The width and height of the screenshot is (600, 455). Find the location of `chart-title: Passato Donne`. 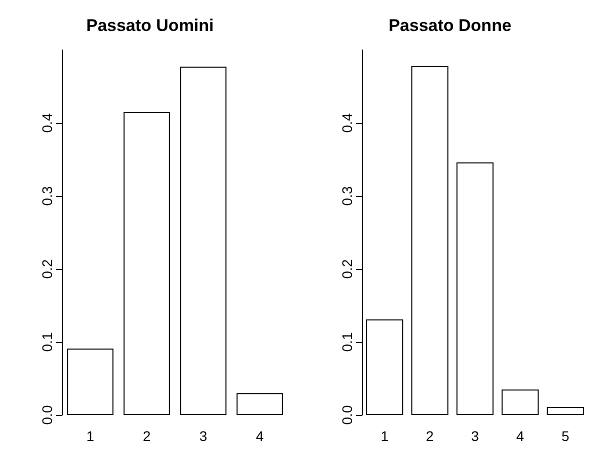

chart-title: Passato Donne is located at coordinates (450, 25).